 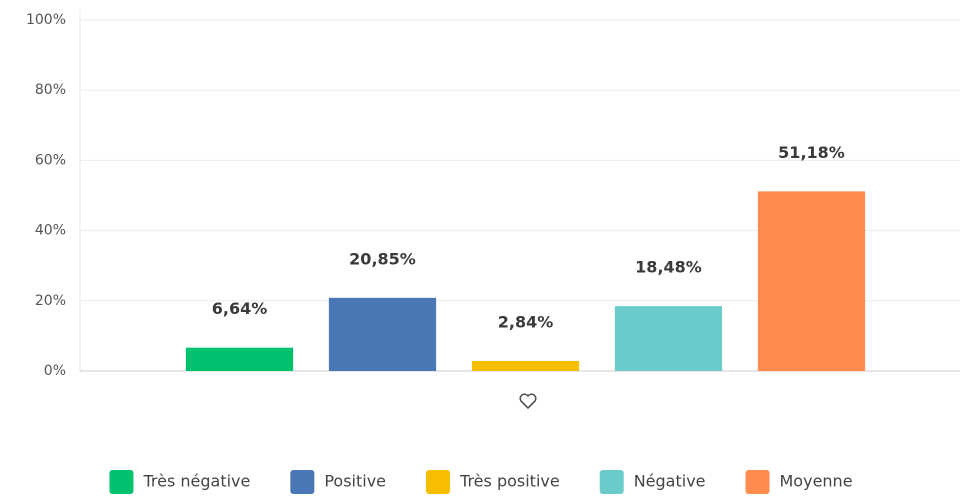 What do you see at coordinates (528, 401) in the screenshot?
I see `like-icon` at bounding box center [528, 401].